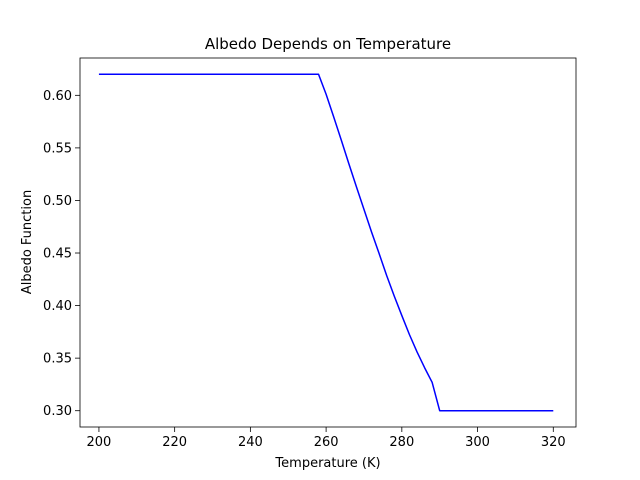 Image resolution: width=640 pixels, height=480 pixels. Describe the element at coordinates (57, 411) in the screenshot. I see `y-tick-label: 0.30` at that location.